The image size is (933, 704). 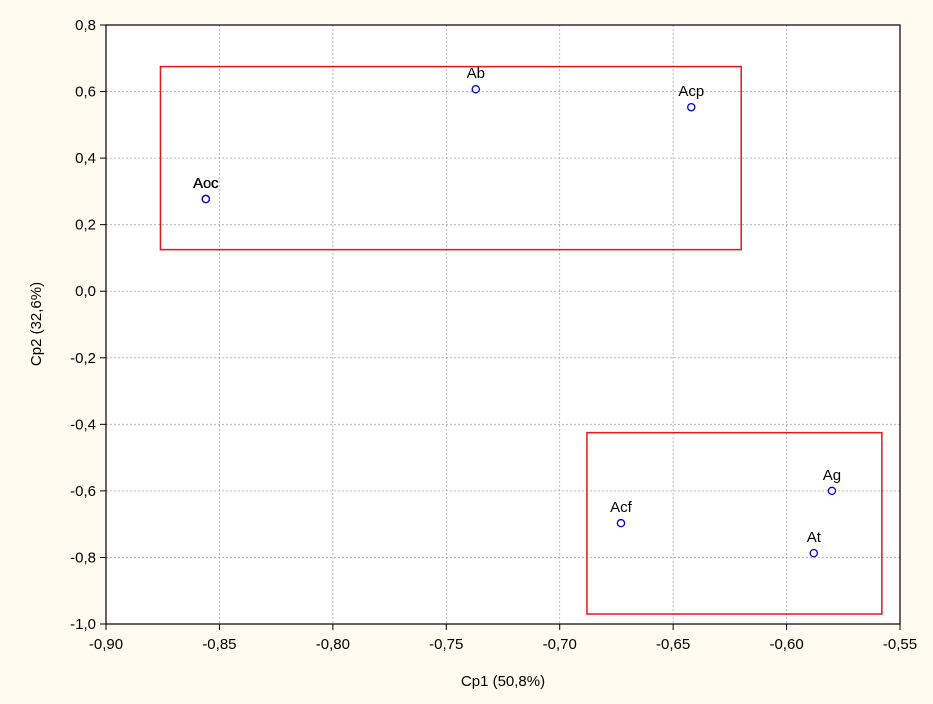 What do you see at coordinates (106, 644) in the screenshot?
I see `x-tick-label: -0,90` at bounding box center [106, 644].